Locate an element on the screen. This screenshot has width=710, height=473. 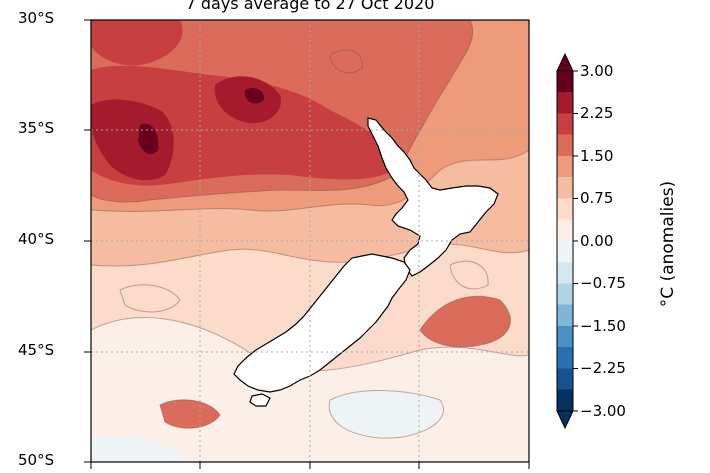
lat-label-30s: 30°S is located at coordinates (36, 18).